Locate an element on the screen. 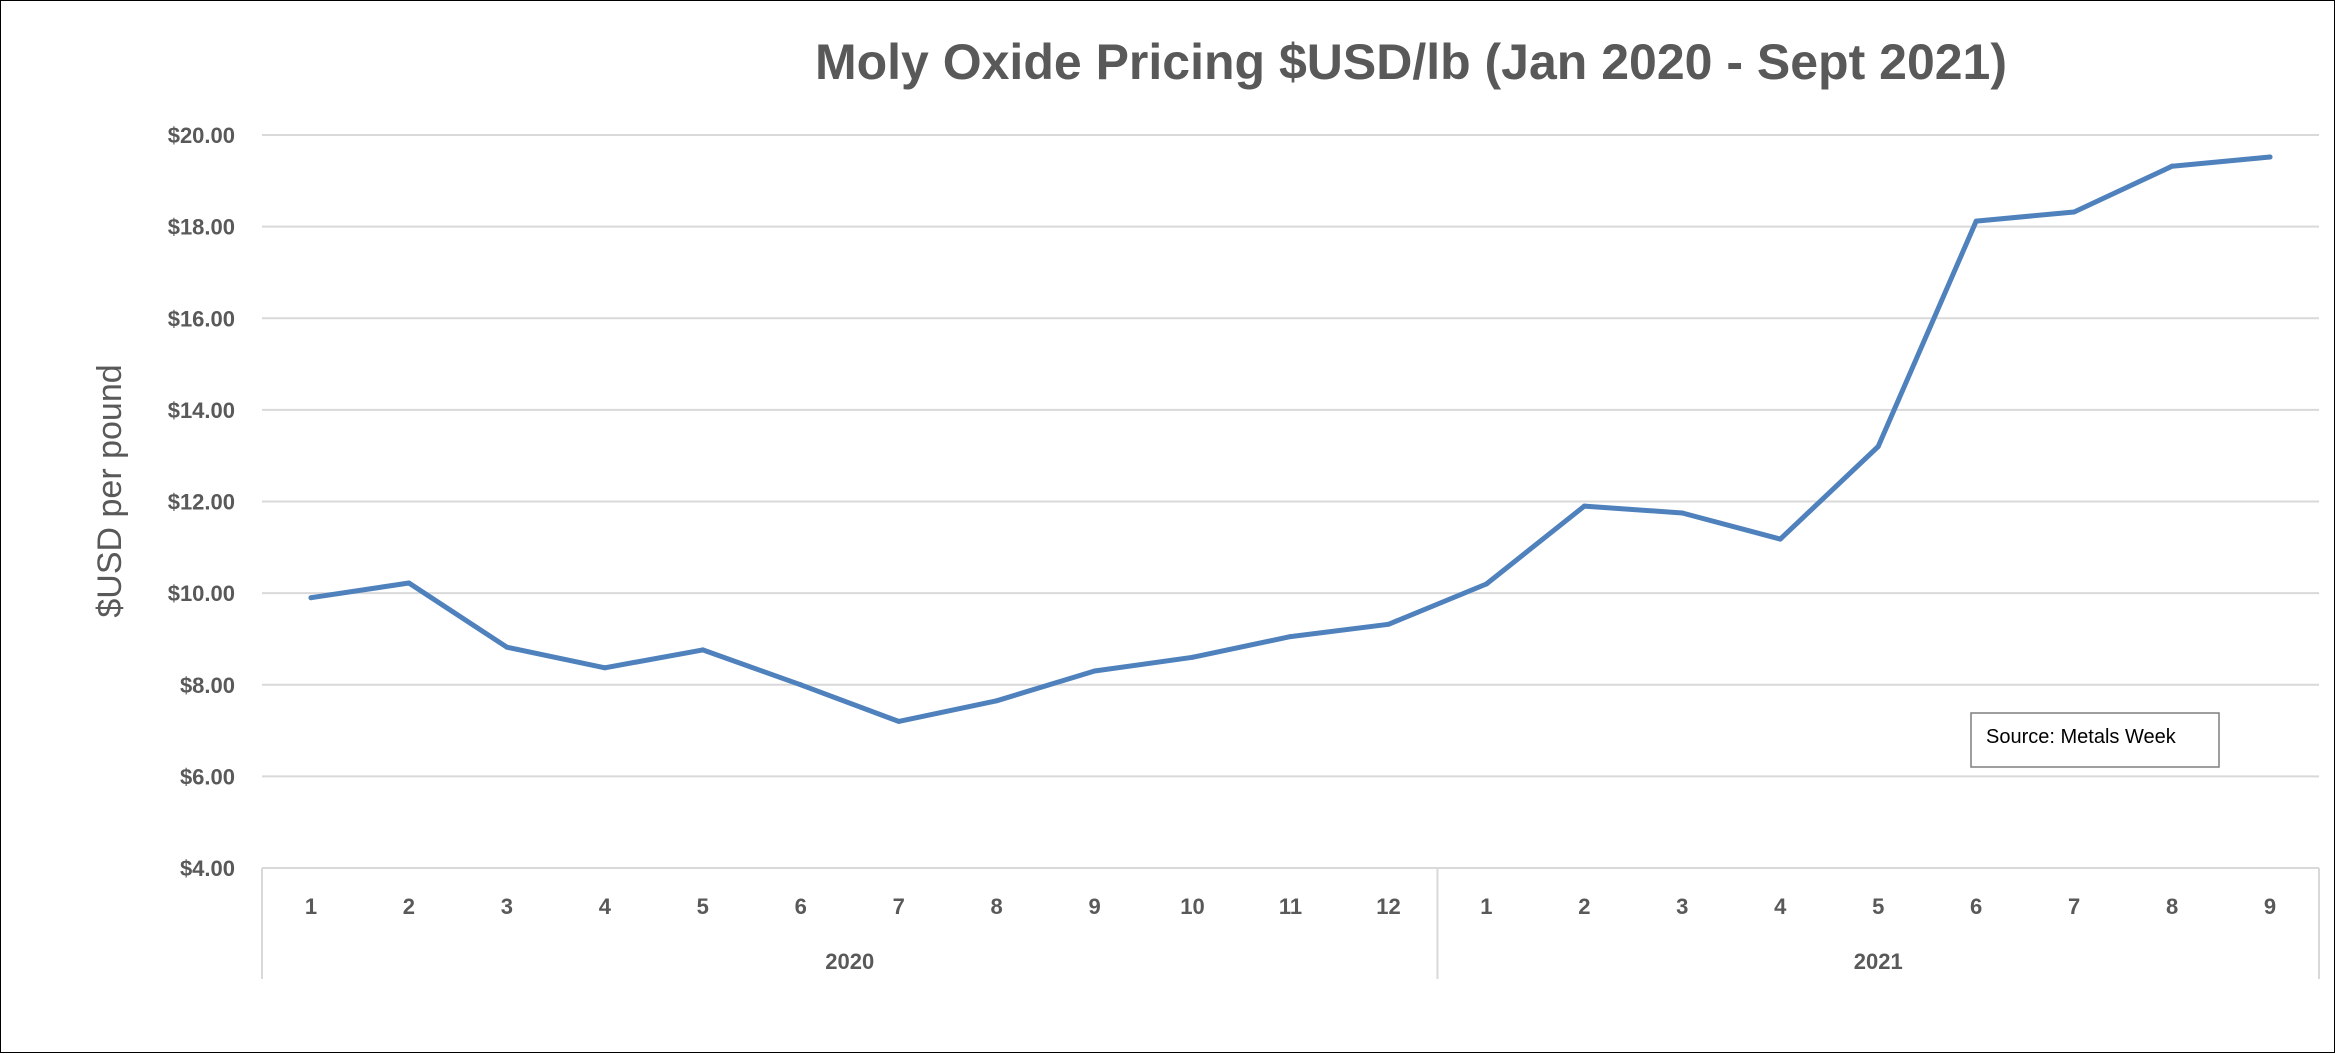 Image resolution: width=2335 pixels, height=1054 pixels. source-box-border is located at coordinates (2095, 740).